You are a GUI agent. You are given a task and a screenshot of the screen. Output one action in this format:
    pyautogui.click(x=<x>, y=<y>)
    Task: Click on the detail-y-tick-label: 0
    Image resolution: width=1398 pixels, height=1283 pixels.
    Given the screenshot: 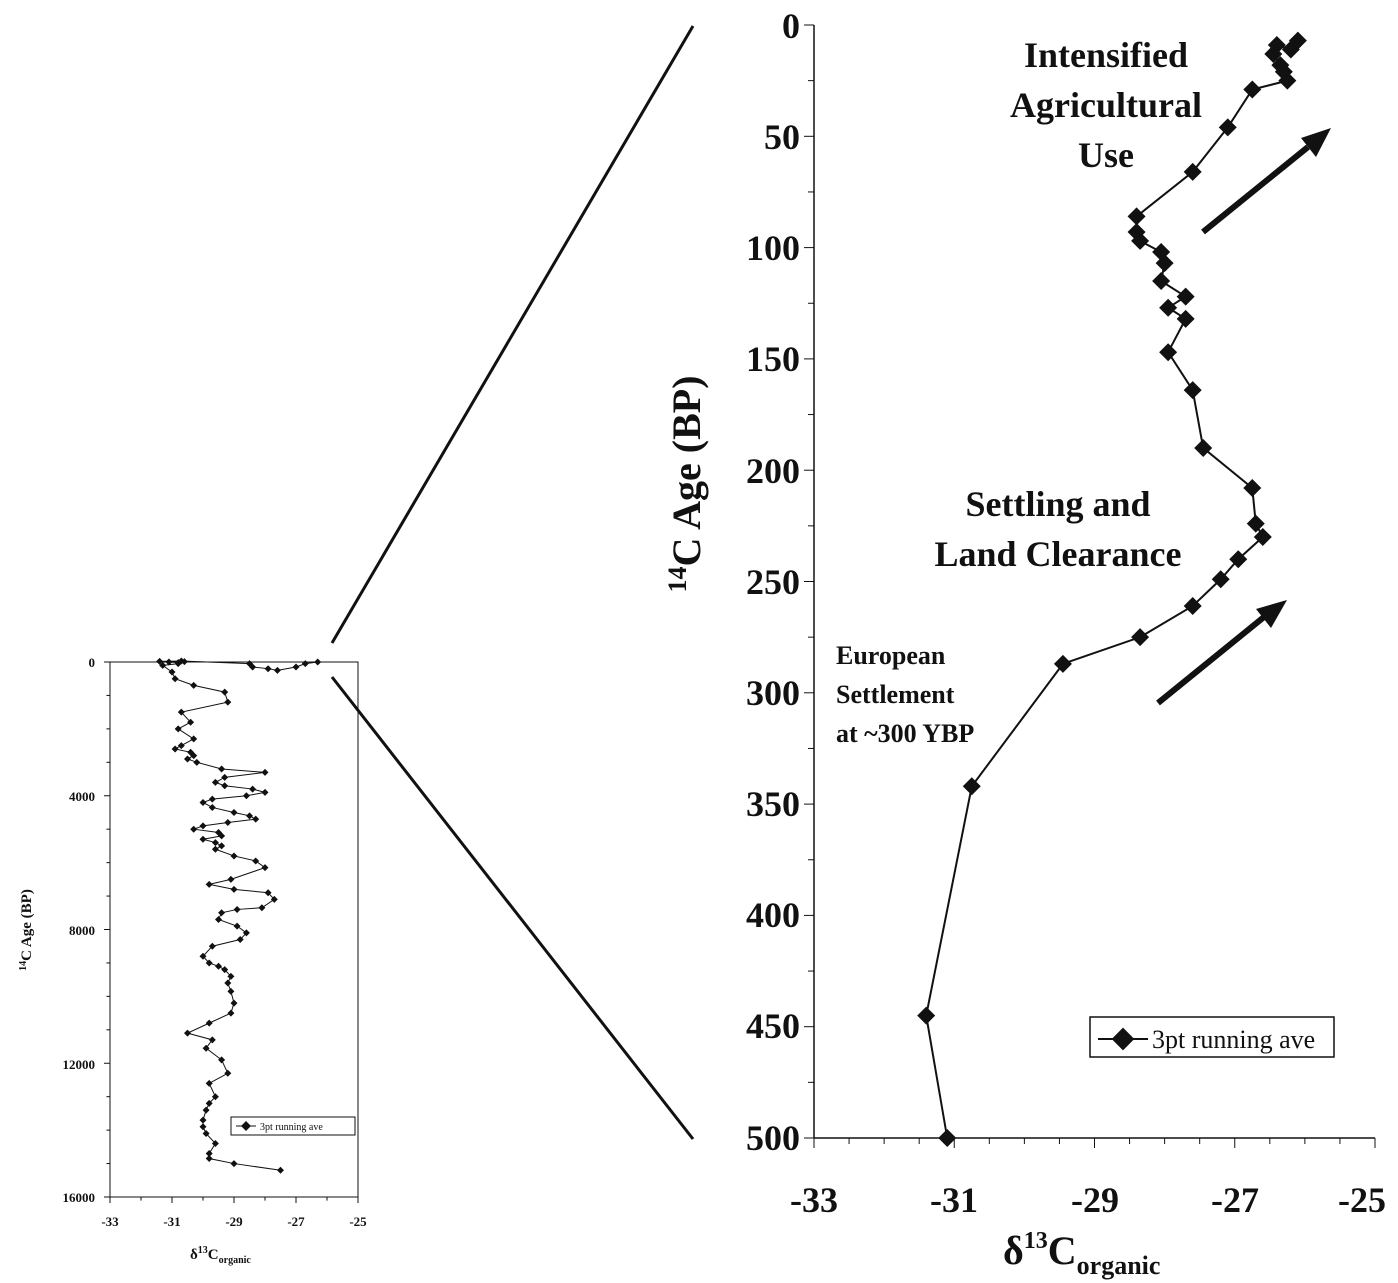 What is the action you would take?
    pyautogui.click(x=791, y=26)
    